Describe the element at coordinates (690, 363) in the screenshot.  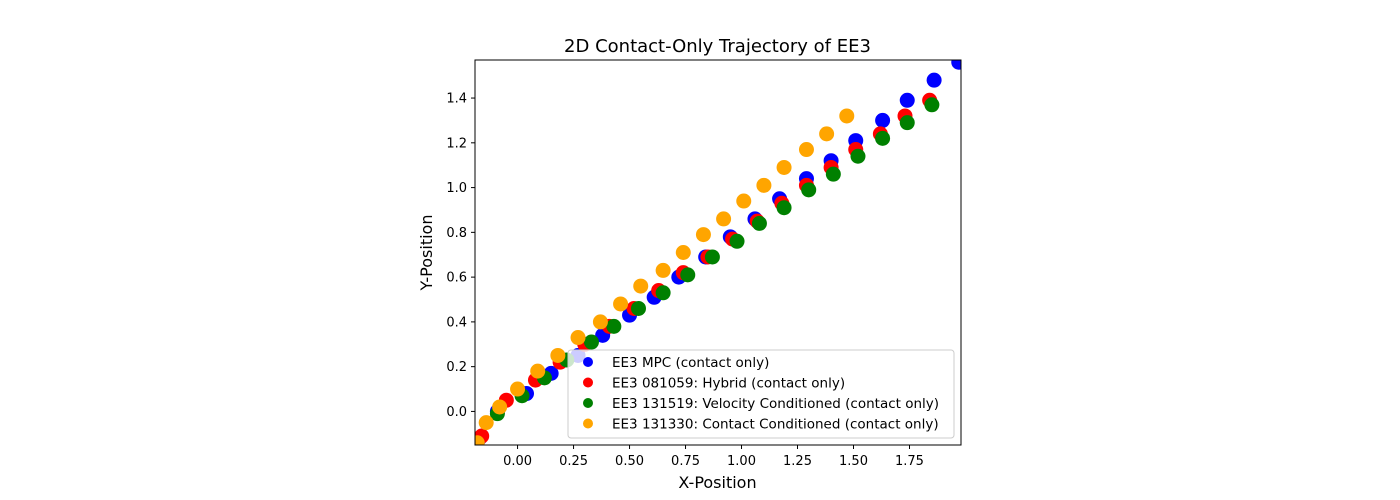
I see `legend-label: EE3 MPC (contact only)` at that location.